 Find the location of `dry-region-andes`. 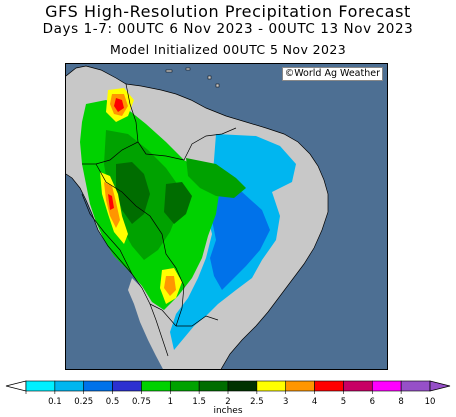

dry-region-andes is located at coordinates (151, 323).